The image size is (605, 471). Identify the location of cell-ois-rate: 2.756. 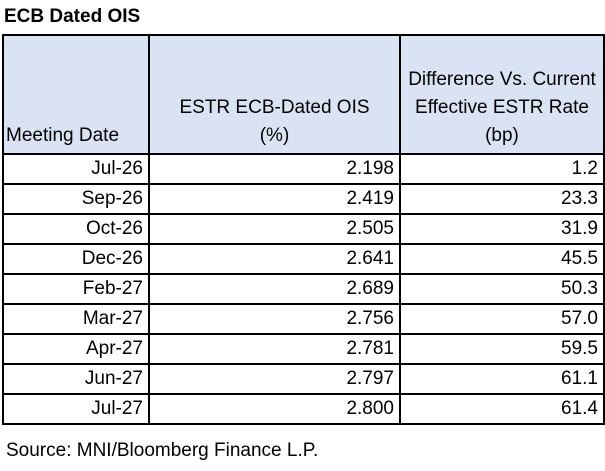
(274, 319).